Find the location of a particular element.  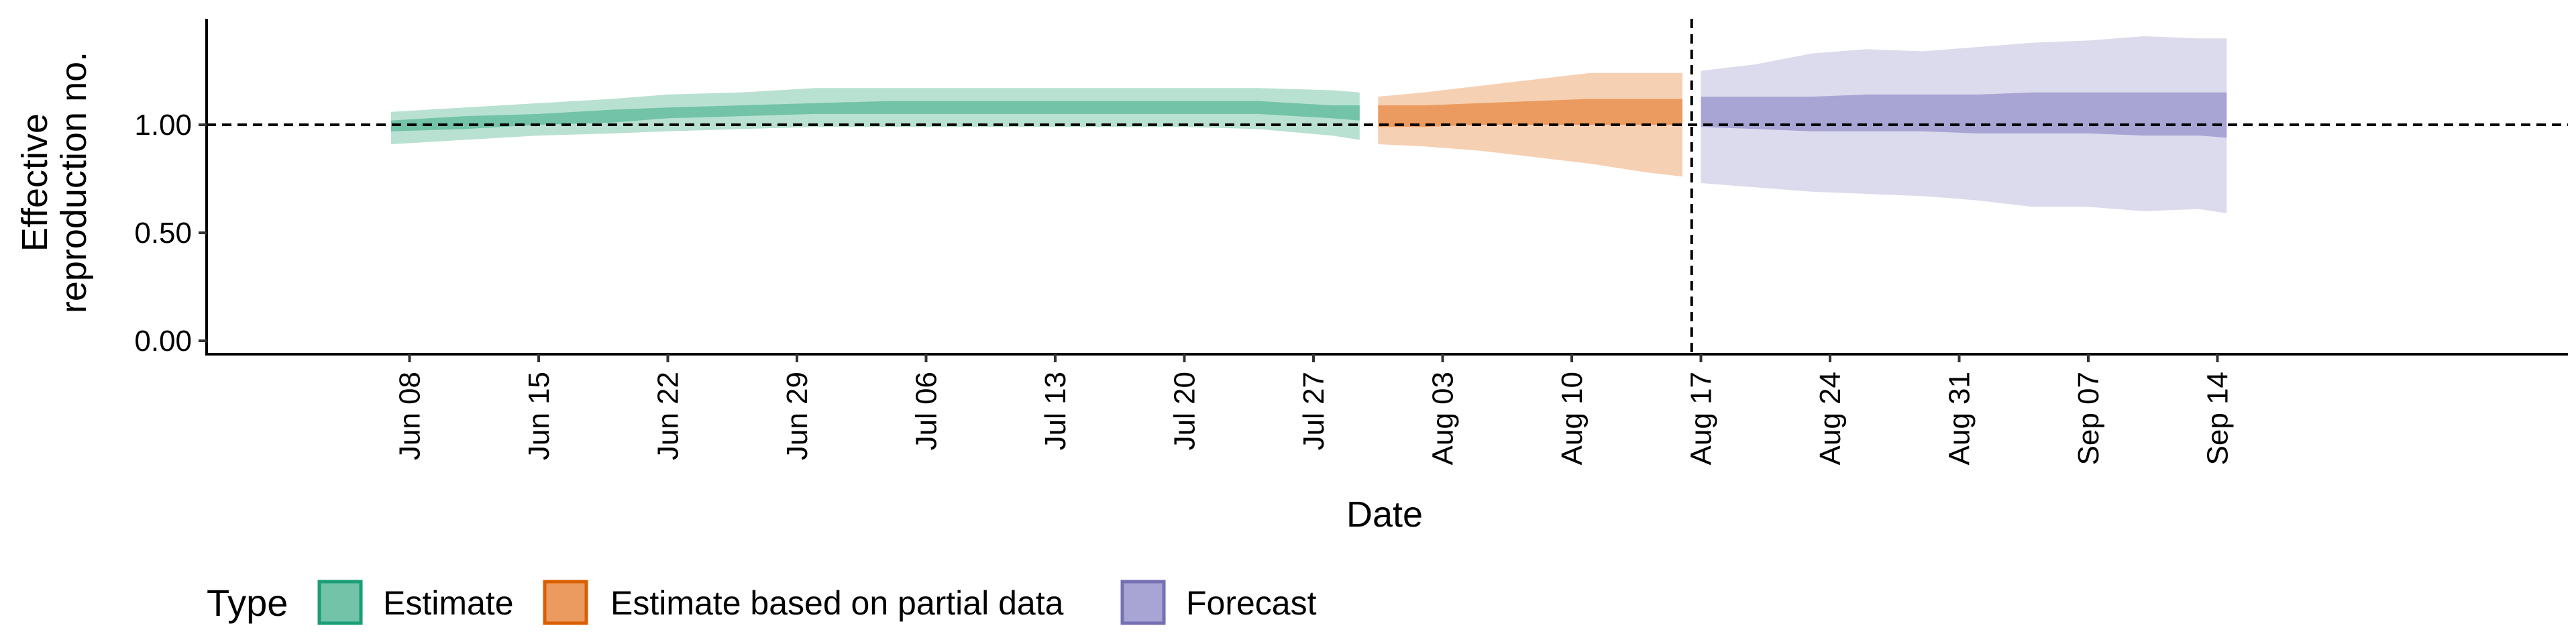

x-tick-label: Jun 29 is located at coordinates (797, 416).